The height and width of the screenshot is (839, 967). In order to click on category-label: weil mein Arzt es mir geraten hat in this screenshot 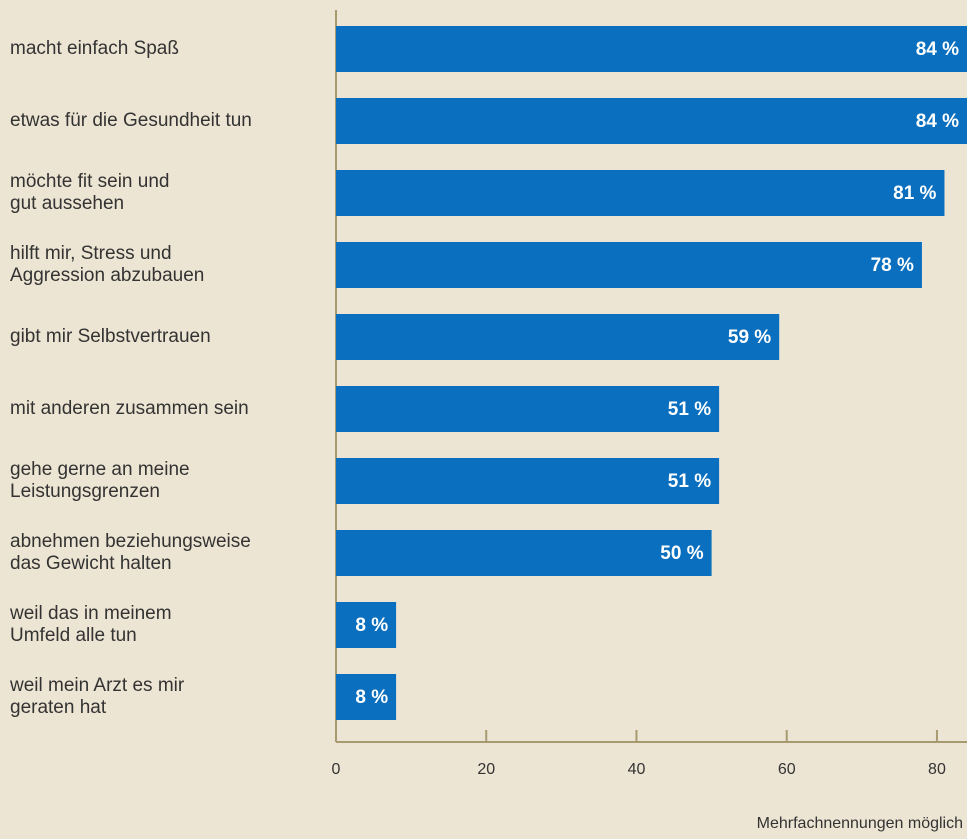, I will do `click(97, 696)`.